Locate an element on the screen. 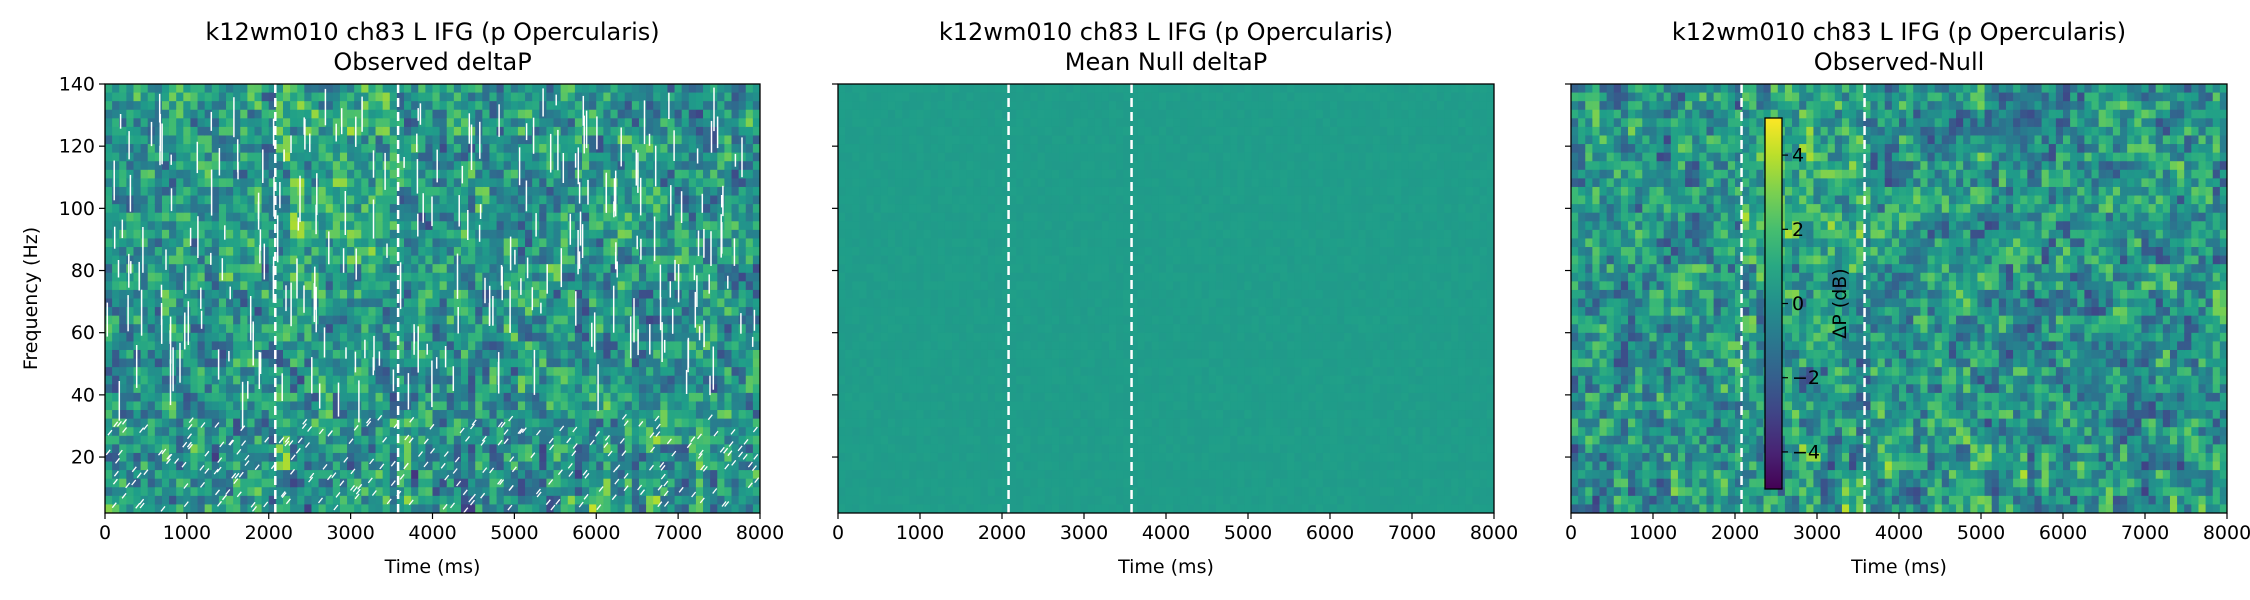 Image resolution: width=2250 pixels, height=600 pixels. y-axis-label: Frequency (Hz) is located at coordinates (31, 298).